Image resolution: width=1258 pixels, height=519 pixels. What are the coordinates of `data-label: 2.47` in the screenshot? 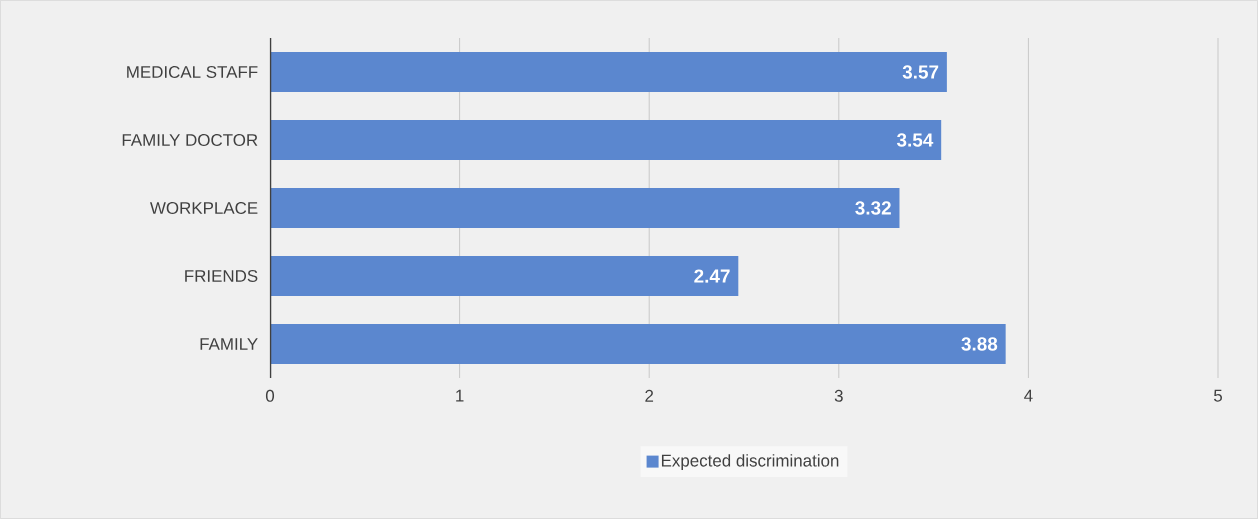 It's located at (712, 276).